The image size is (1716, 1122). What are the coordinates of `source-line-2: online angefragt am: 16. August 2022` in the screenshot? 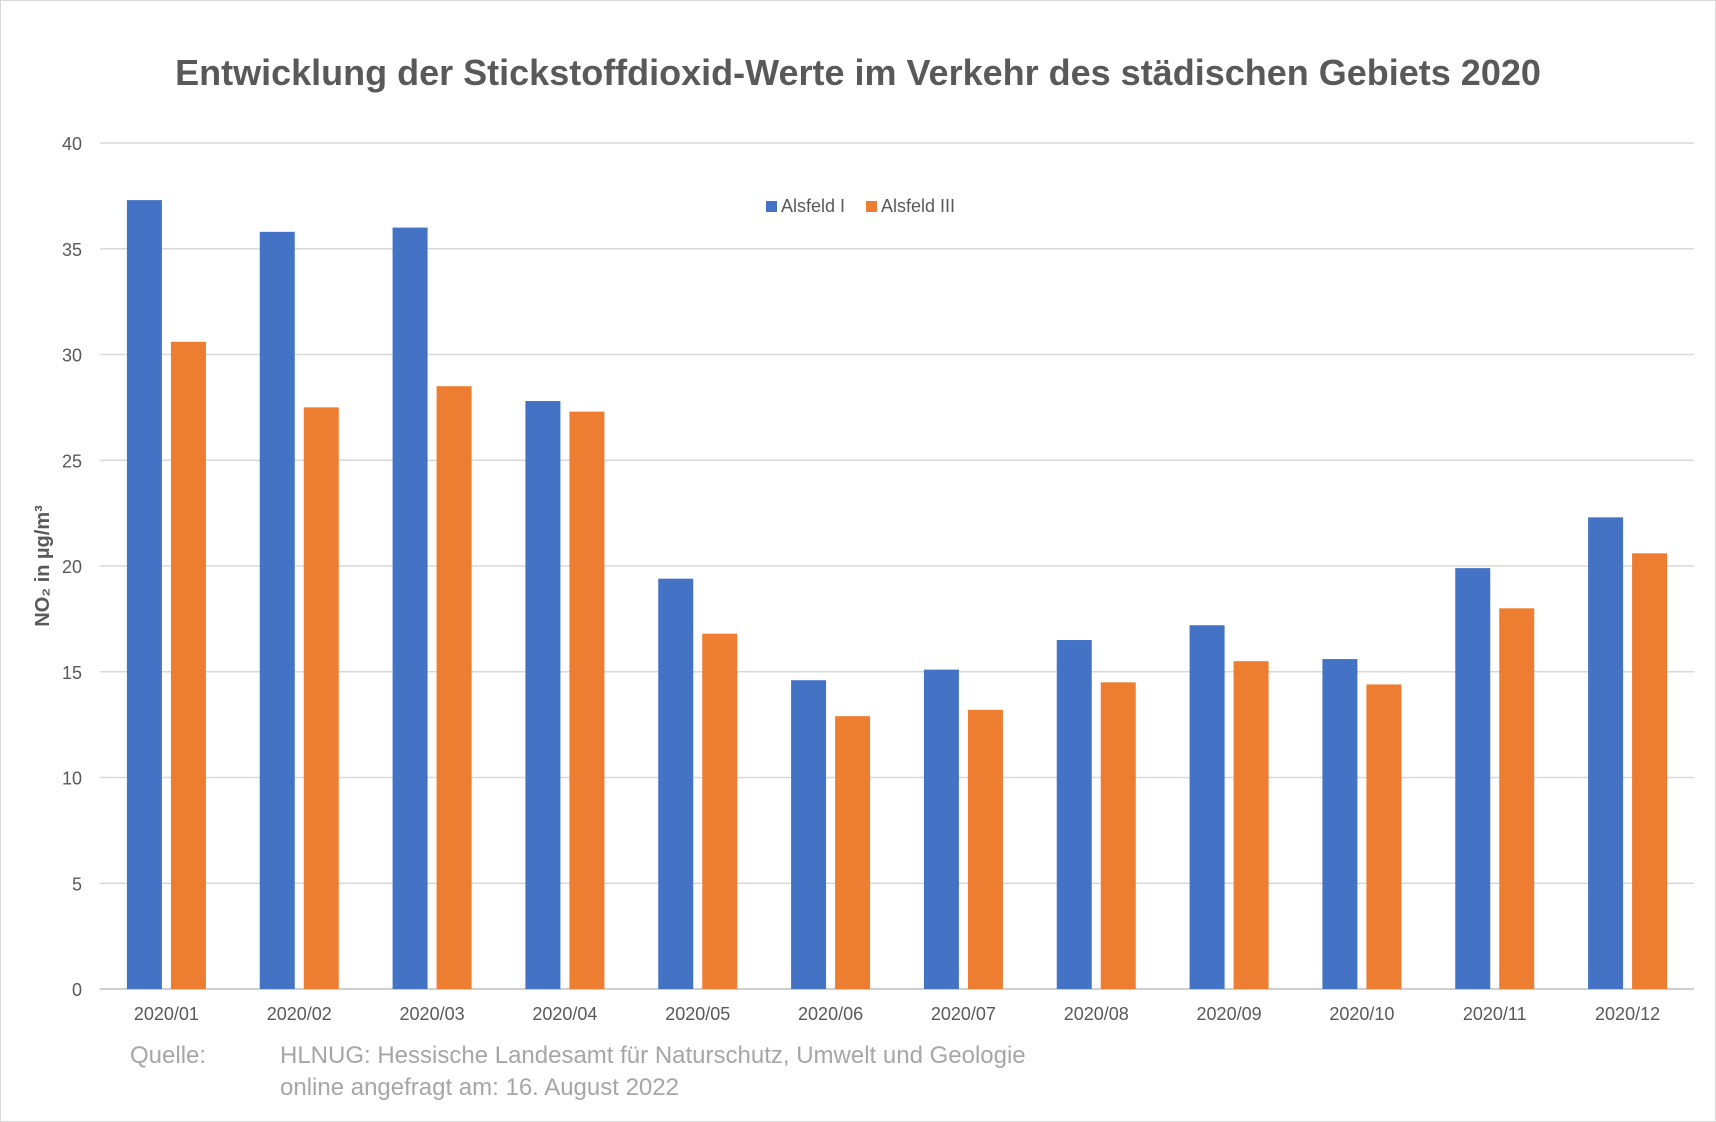 It's located at (479, 1087).